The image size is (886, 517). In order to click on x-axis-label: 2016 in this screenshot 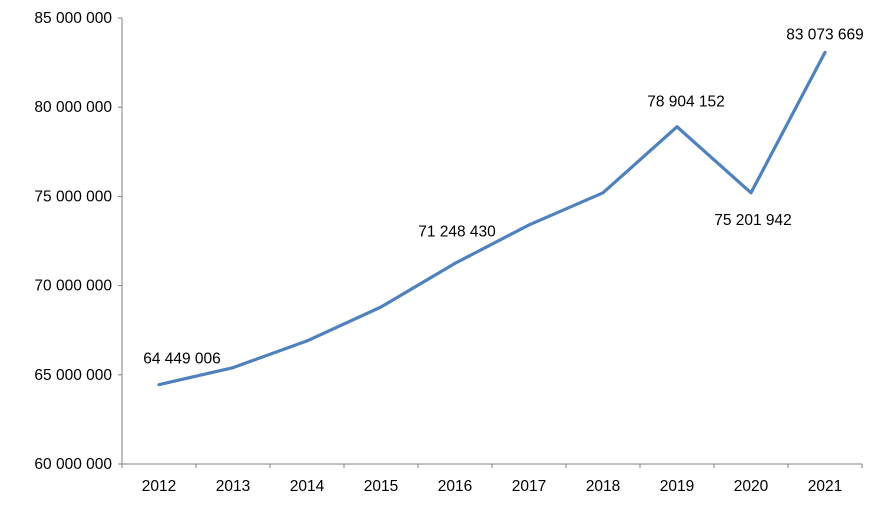, I will do `click(455, 486)`.